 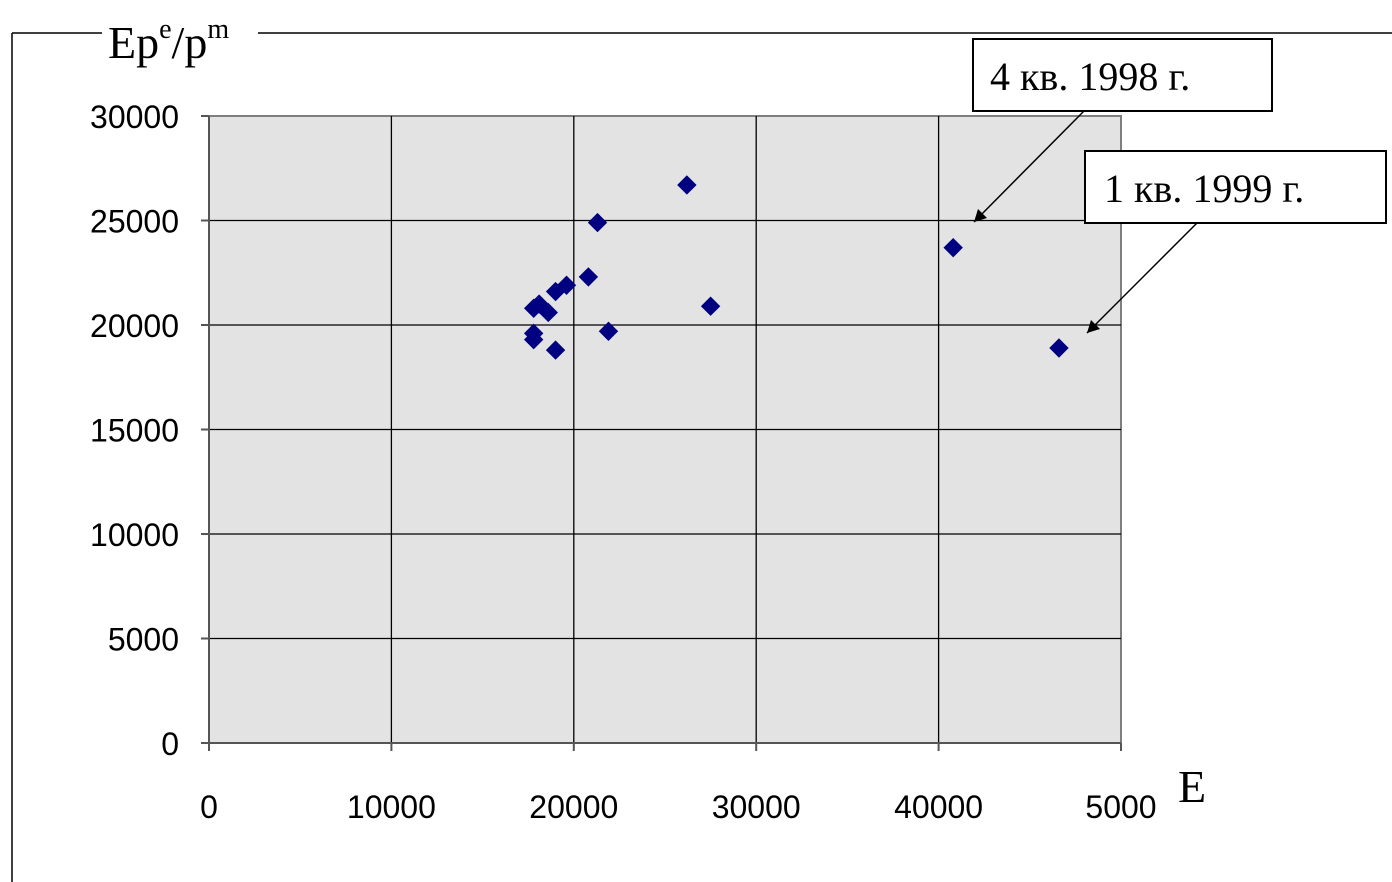 I want to click on x-tick-label: 5000, so click(x=1120, y=807).